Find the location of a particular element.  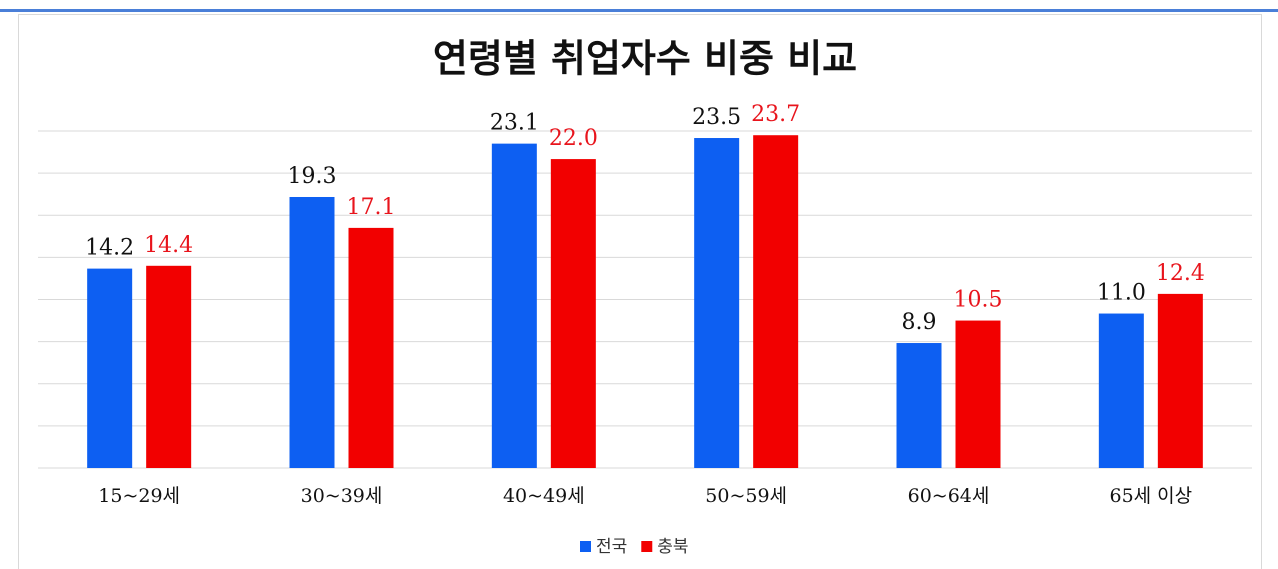

value-label: 8.9 is located at coordinates (919, 322).